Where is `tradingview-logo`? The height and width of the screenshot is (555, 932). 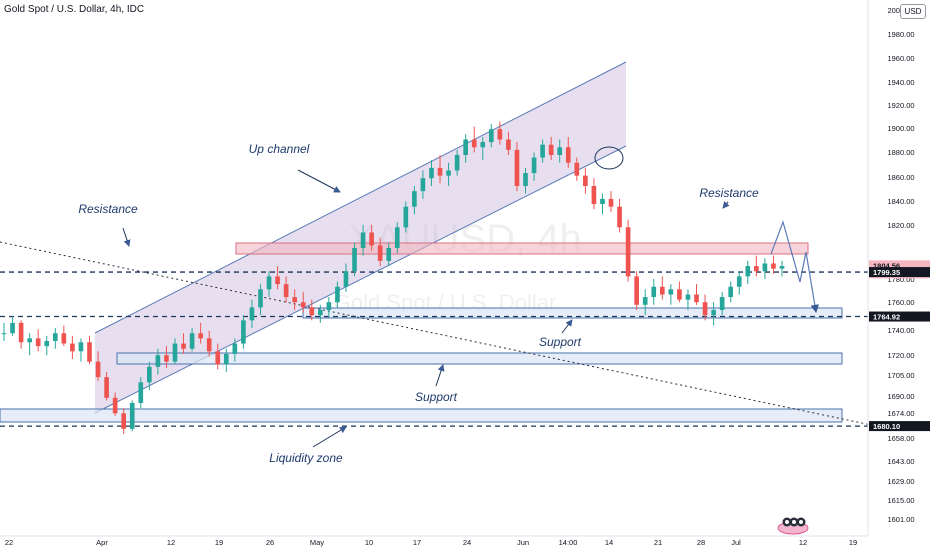
tradingview-logo is located at coordinates (793, 526).